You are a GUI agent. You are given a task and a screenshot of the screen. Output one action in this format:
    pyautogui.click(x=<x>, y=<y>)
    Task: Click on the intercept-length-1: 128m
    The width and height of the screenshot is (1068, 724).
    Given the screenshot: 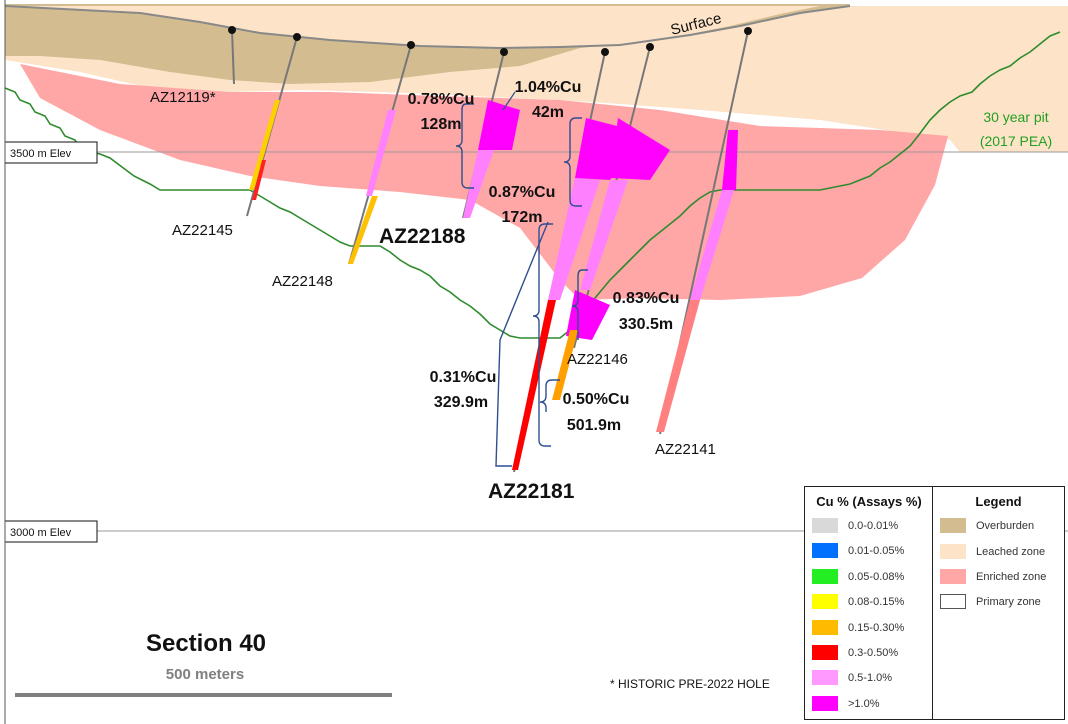 What is the action you would take?
    pyautogui.click(x=441, y=124)
    